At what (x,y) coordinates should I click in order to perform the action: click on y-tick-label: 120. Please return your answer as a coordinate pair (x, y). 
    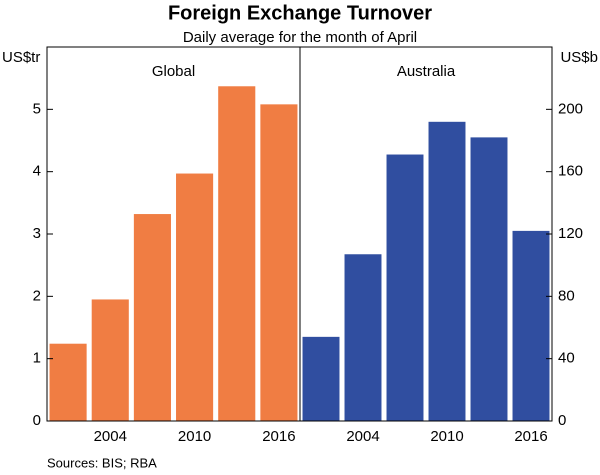
    Looking at the image, I should click on (570, 233).